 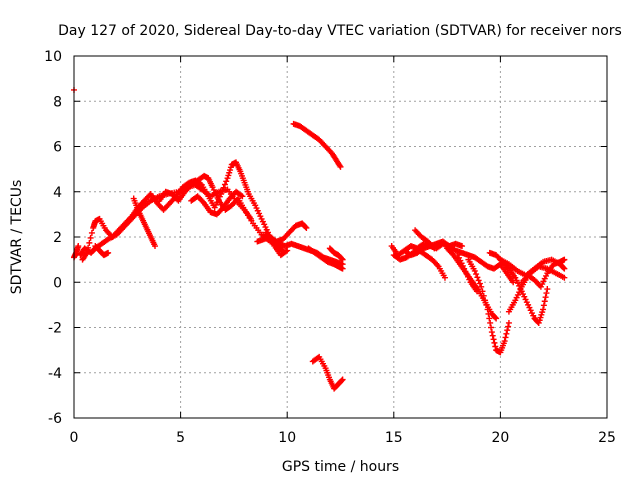 I want to click on series-tr22, so click(x=488, y=306).